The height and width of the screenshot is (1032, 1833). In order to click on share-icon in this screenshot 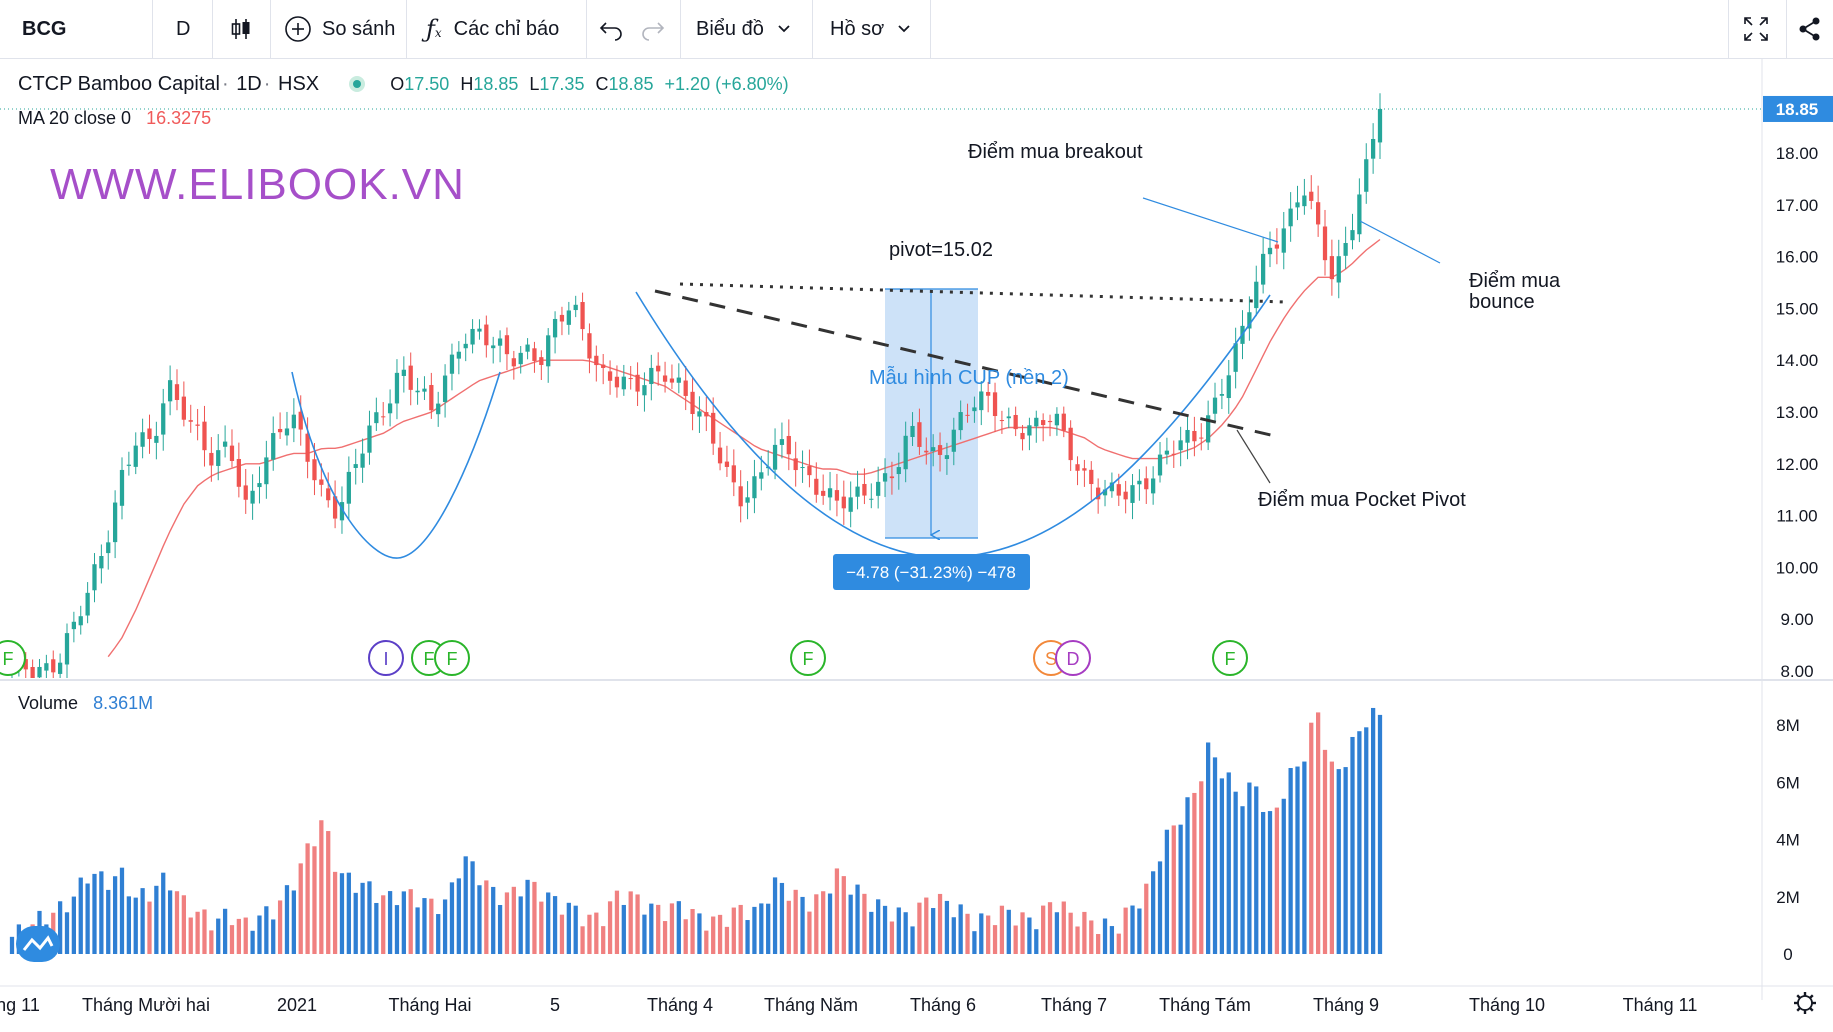, I will do `click(1809, 29)`.